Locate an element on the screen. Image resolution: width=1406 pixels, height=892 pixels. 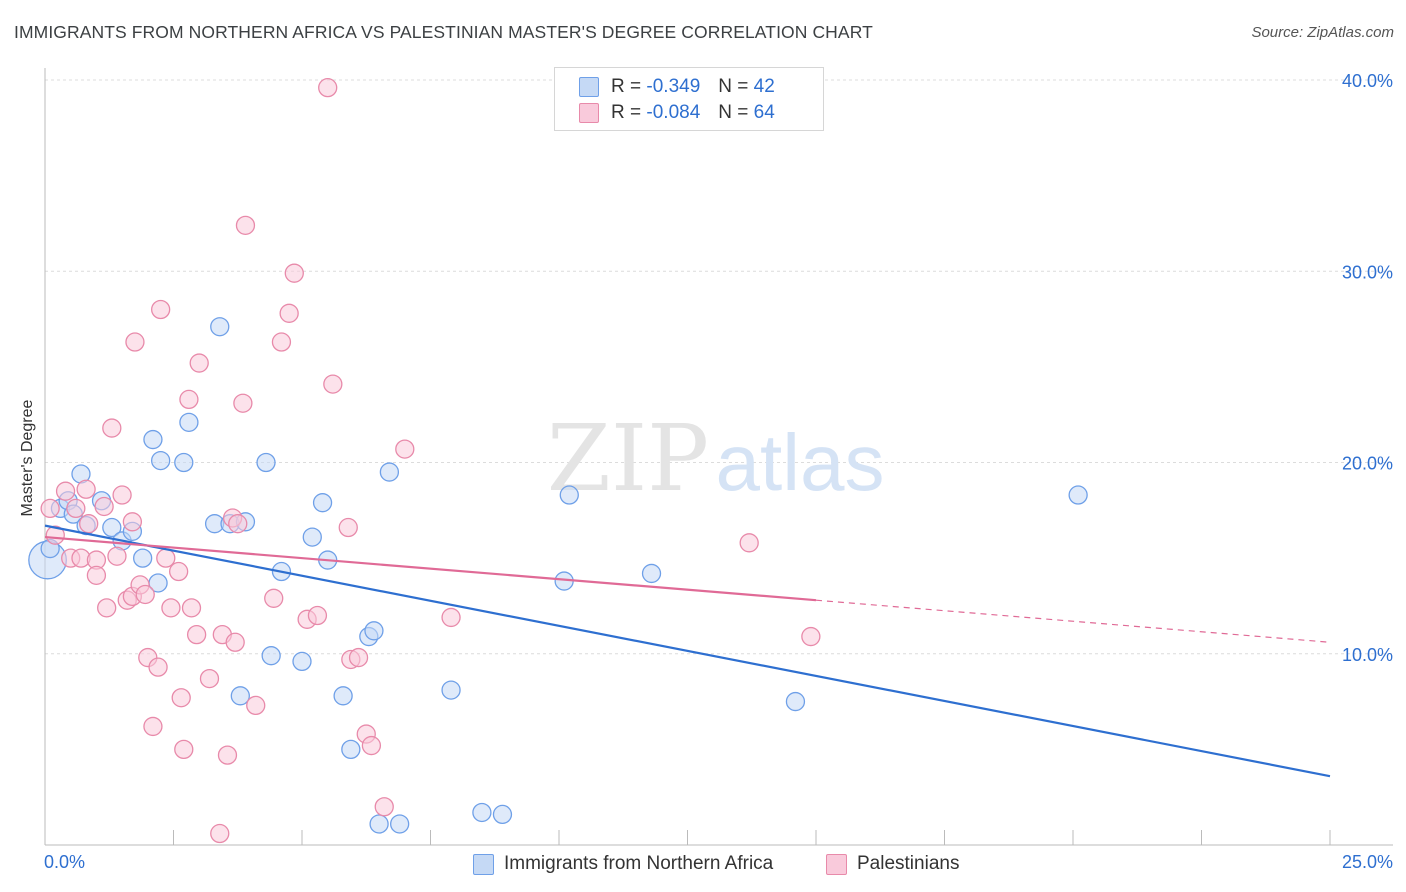
trend-line-extension-palestinians is located at coordinates (1073, 621).